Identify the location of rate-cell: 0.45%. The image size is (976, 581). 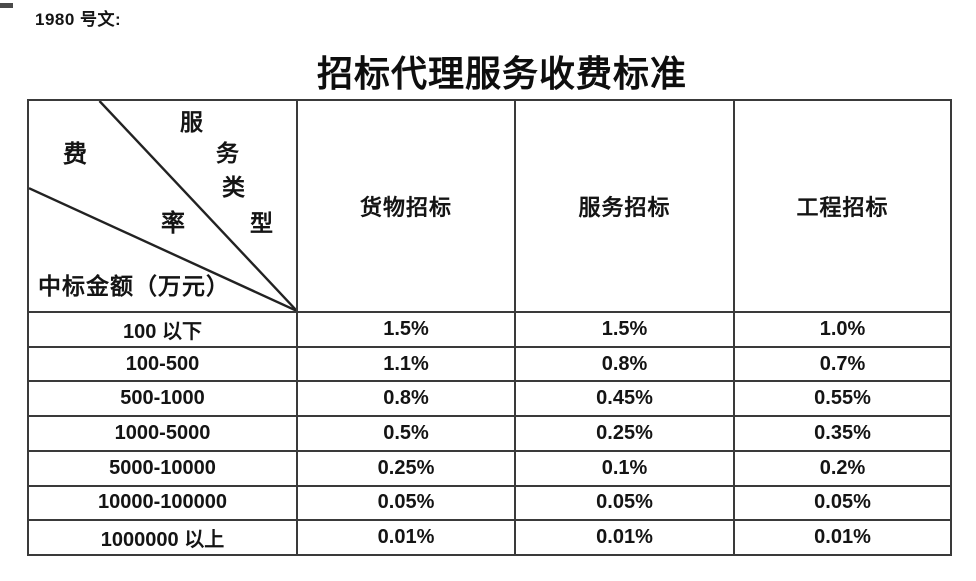
(624, 399).